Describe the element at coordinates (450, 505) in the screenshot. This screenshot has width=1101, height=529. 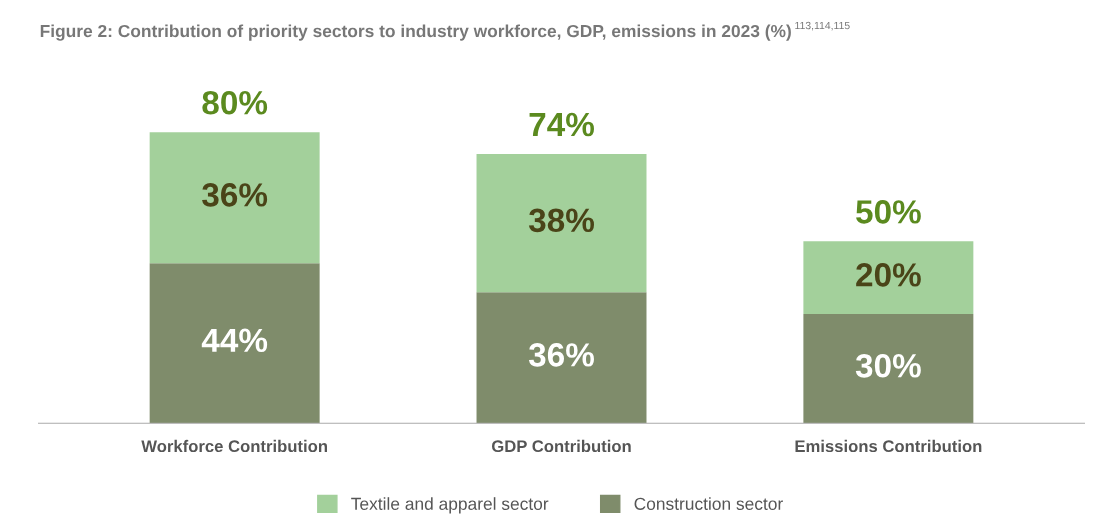
I see `legend-label: Textile and apparel sector` at that location.